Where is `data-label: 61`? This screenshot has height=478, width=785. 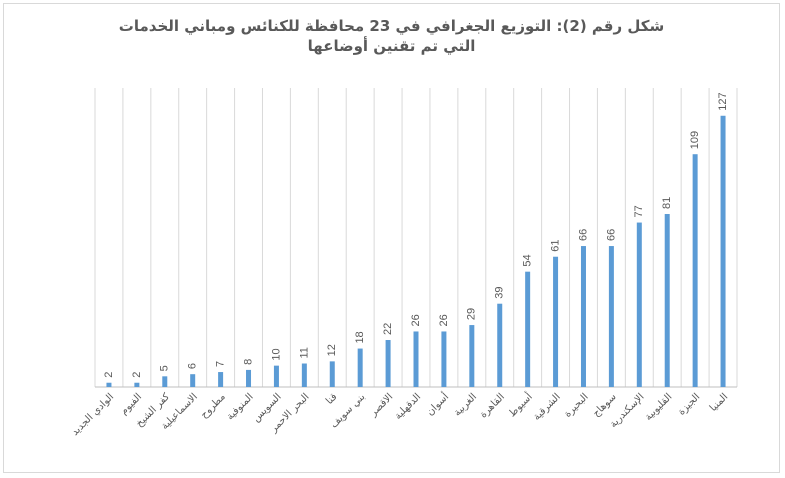
data-label: 61 is located at coordinates (555, 245).